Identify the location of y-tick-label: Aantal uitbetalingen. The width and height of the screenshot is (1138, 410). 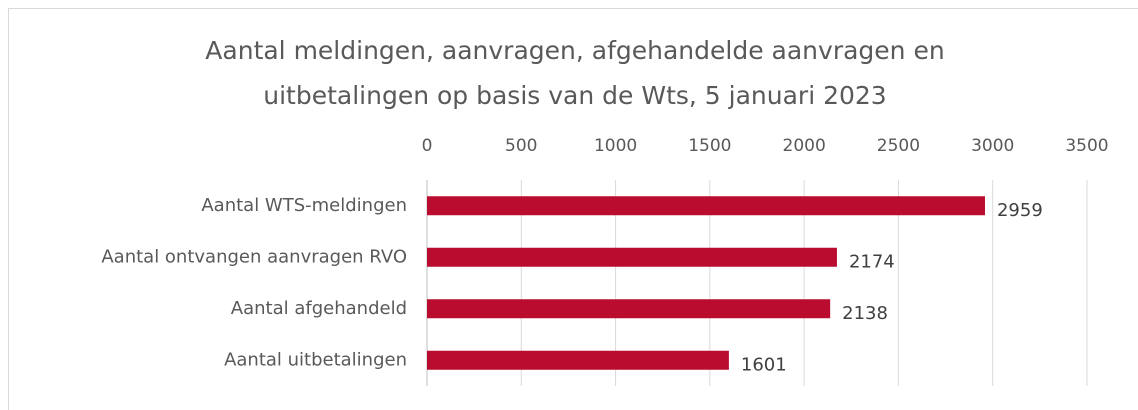
(315, 359).